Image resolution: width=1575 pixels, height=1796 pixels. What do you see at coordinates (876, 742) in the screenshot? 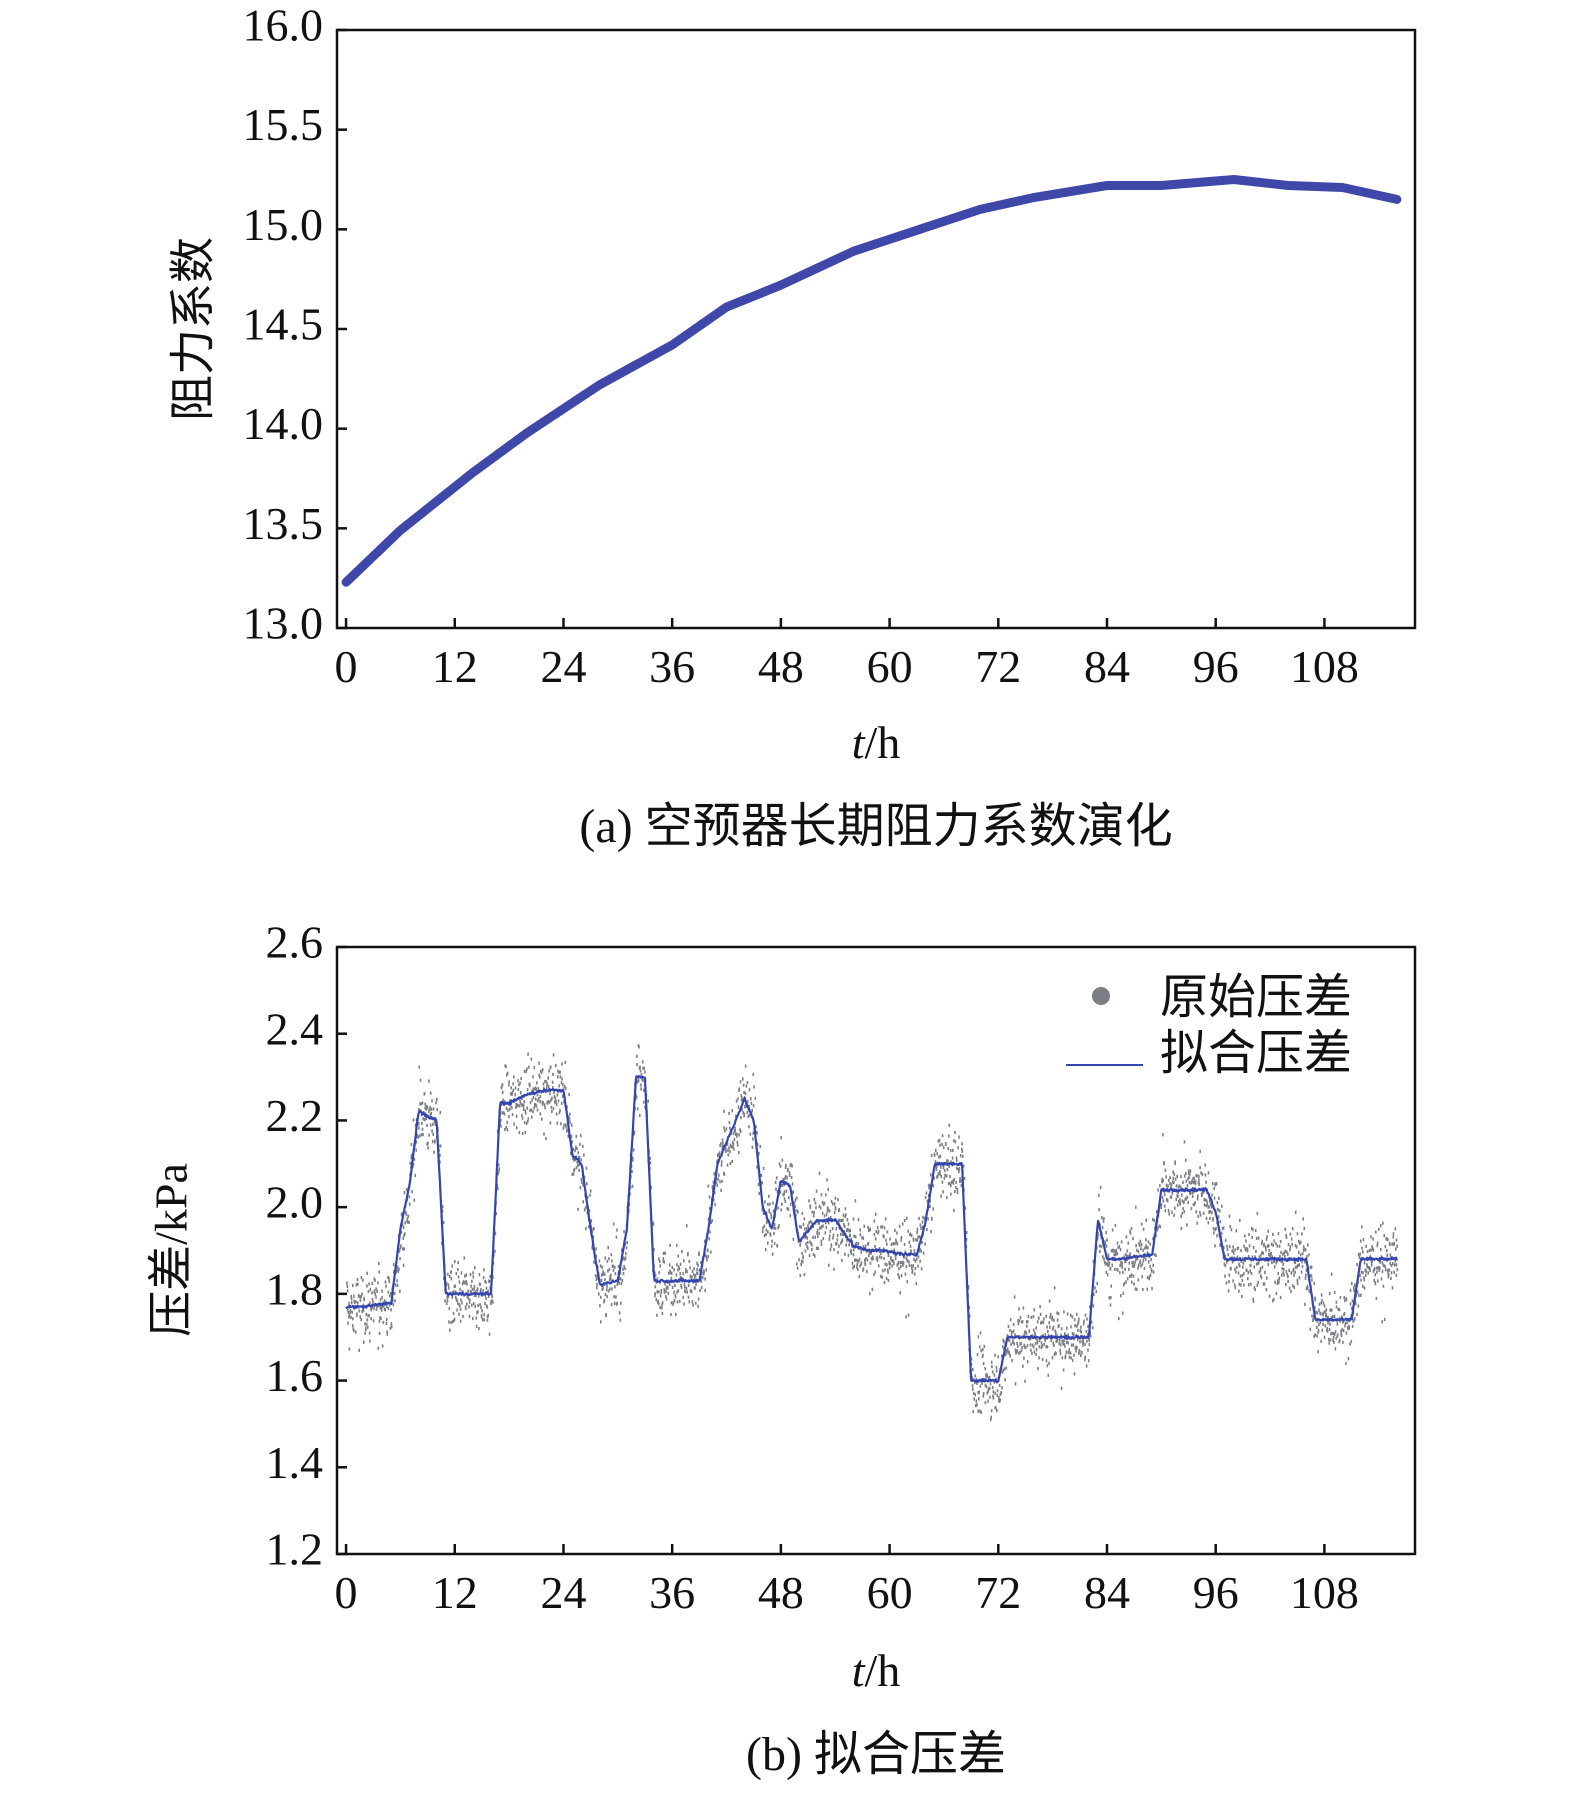
I see `chart-a-xlabel: t/h` at bounding box center [876, 742].